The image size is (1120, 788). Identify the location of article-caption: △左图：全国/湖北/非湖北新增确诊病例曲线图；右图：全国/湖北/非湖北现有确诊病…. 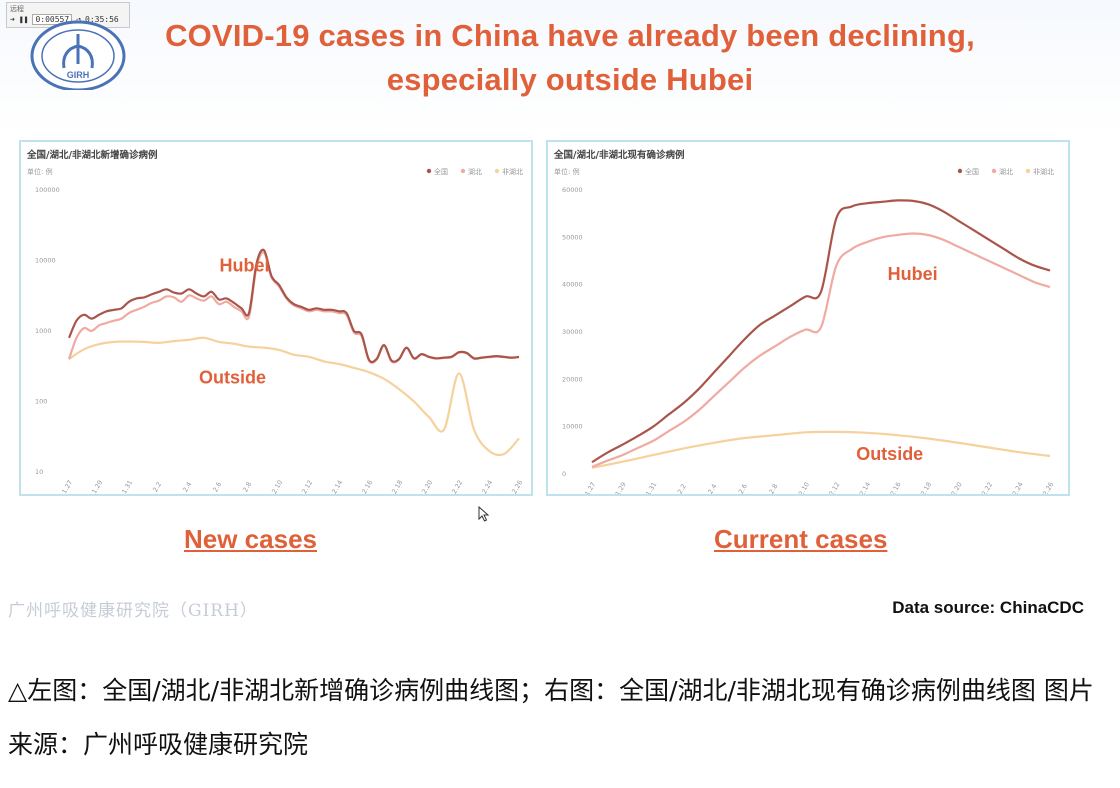
(551, 717).